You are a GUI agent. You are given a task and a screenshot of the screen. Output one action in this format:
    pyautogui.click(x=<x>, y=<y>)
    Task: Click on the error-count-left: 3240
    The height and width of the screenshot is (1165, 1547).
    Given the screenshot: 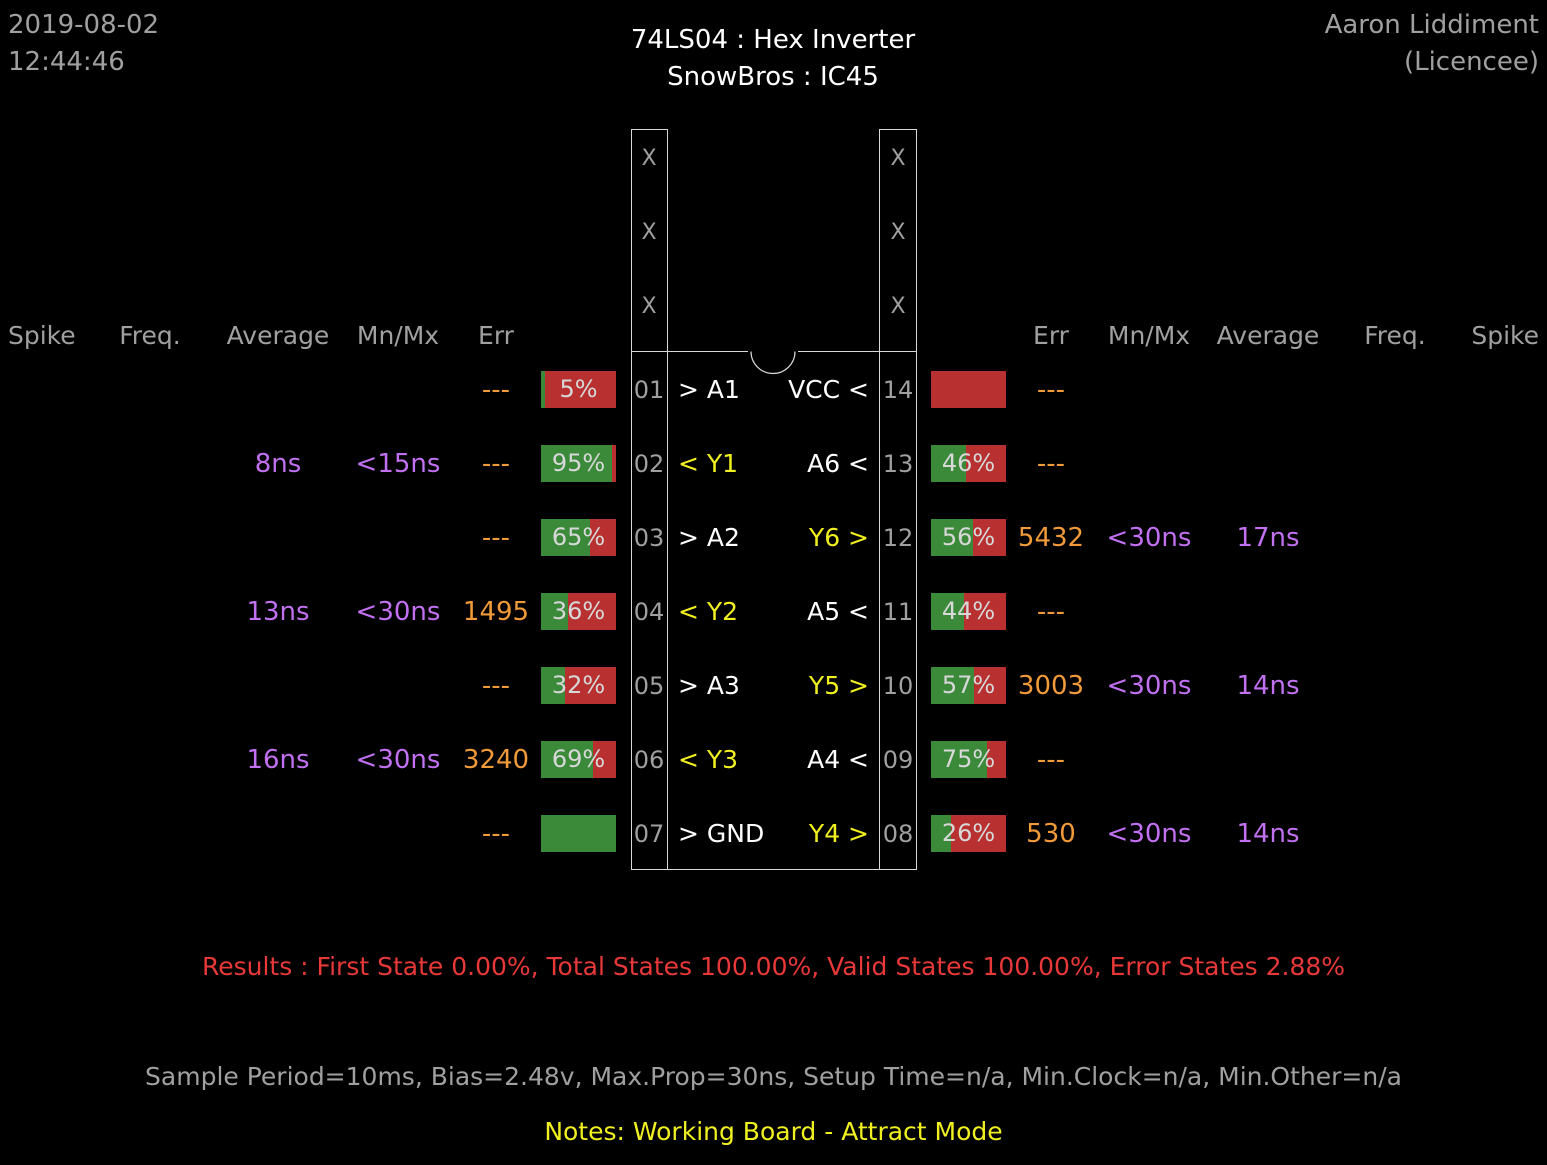 What is the action you would take?
    pyautogui.click(x=496, y=760)
    